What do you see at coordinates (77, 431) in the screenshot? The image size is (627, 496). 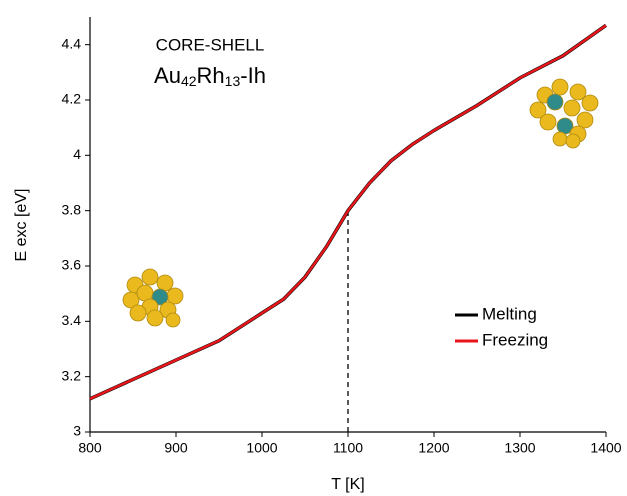 I see `y-tick-label: 3` at bounding box center [77, 431].